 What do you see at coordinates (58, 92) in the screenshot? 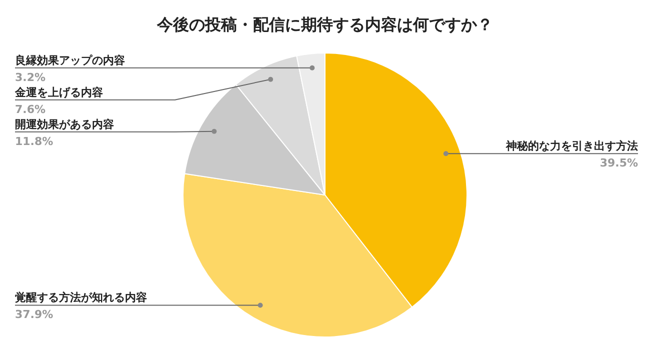
I see `slice-label: 金運を上げる内容` at bounding box center [58, 92].